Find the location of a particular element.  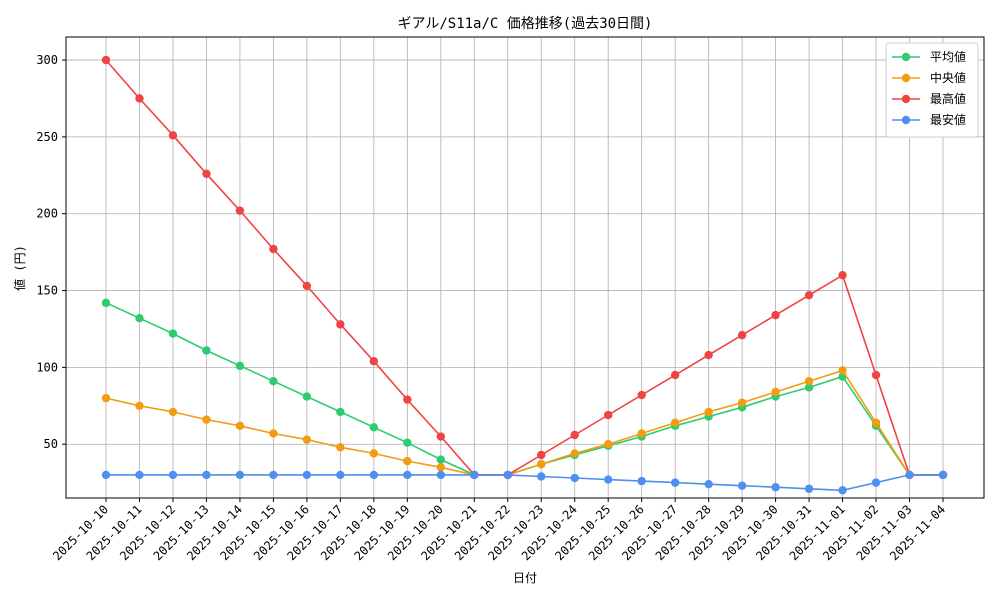

y-tick-label: 300 is located at coordinates (47, 60).